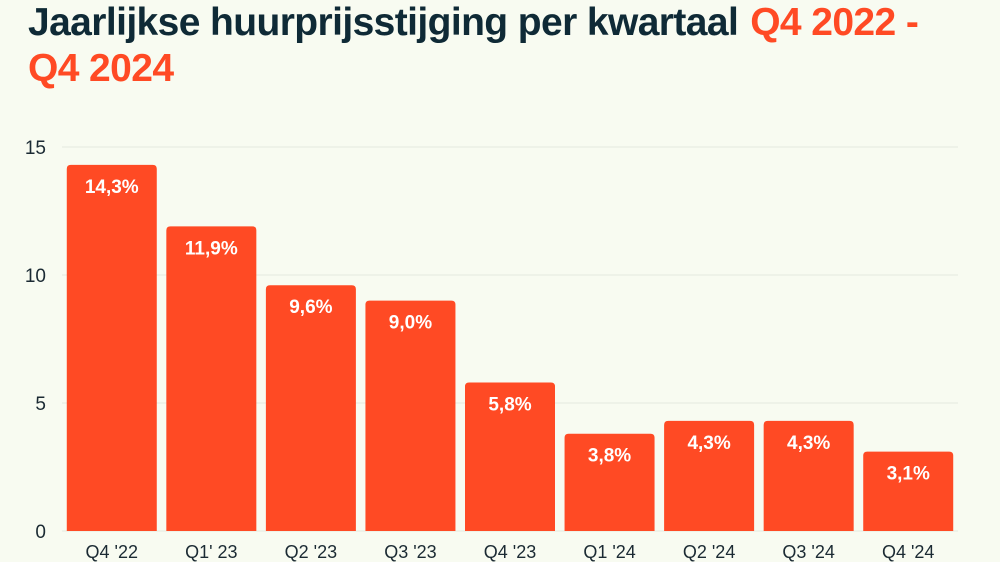 This screenshot has width=1000, height=562. What do you see at coordinates (609, 456) in the screenshot?
I see `bar-value-label: 3,8%` at bounding box center [609, 456].